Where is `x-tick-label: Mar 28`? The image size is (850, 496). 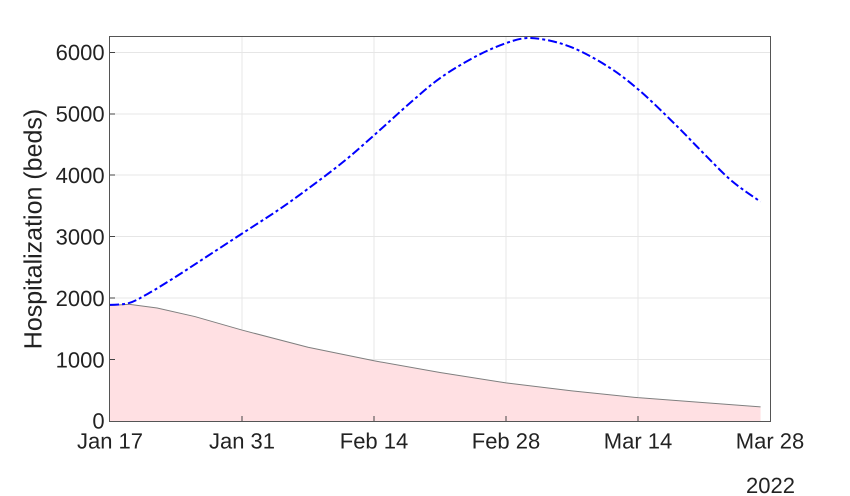
x-tick-label: Mar 28 is located at coordinates (770, 441).